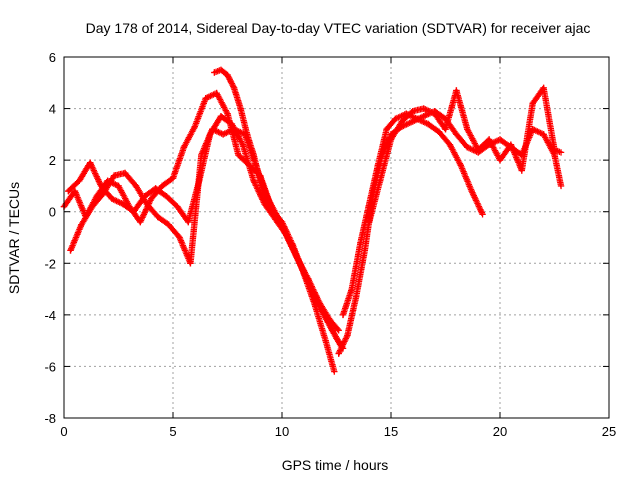 The width and height of the screenshot is (640, 480). Describe the element at coordinates (172, 431) in the screenshot. I see `x-tick-label: 5` at that location.